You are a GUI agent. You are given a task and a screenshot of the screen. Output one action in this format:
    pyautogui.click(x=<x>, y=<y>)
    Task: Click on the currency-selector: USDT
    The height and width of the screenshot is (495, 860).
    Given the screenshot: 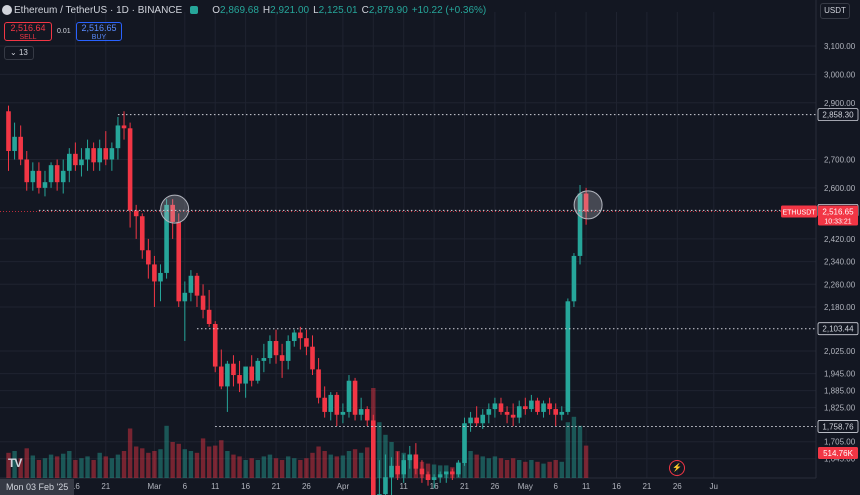 What is the action you would take?
    pyautogui.click(x=835, y=11)
    